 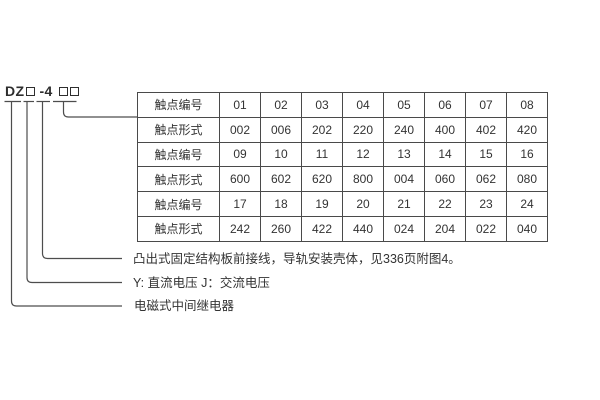 I want to click on table-row: 触点形式 242 260 422 440 024 204 022 040, so click(x=342, y=228).